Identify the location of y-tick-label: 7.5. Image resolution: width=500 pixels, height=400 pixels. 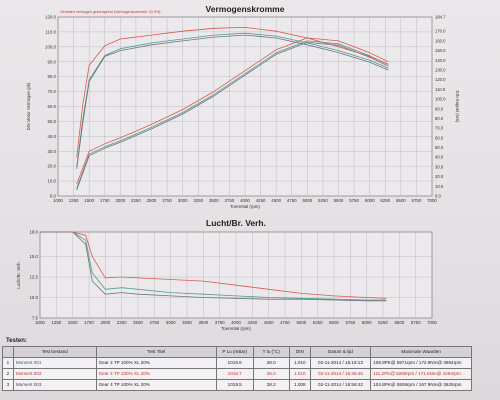
(35, 318).